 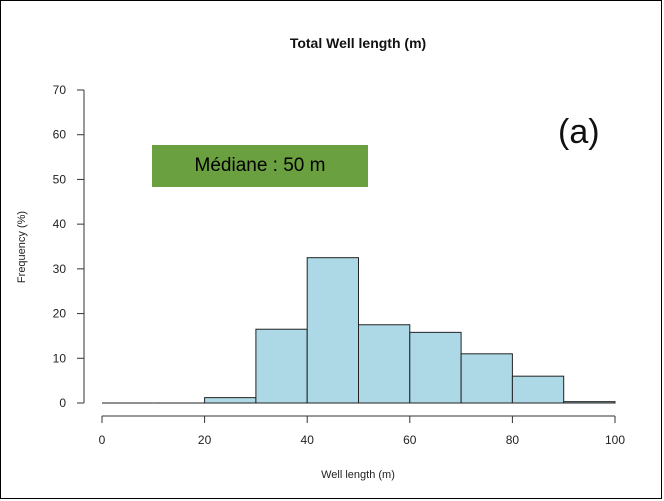 I want to click on chart-title: Total Well length (m), so click(x=358, y=43).